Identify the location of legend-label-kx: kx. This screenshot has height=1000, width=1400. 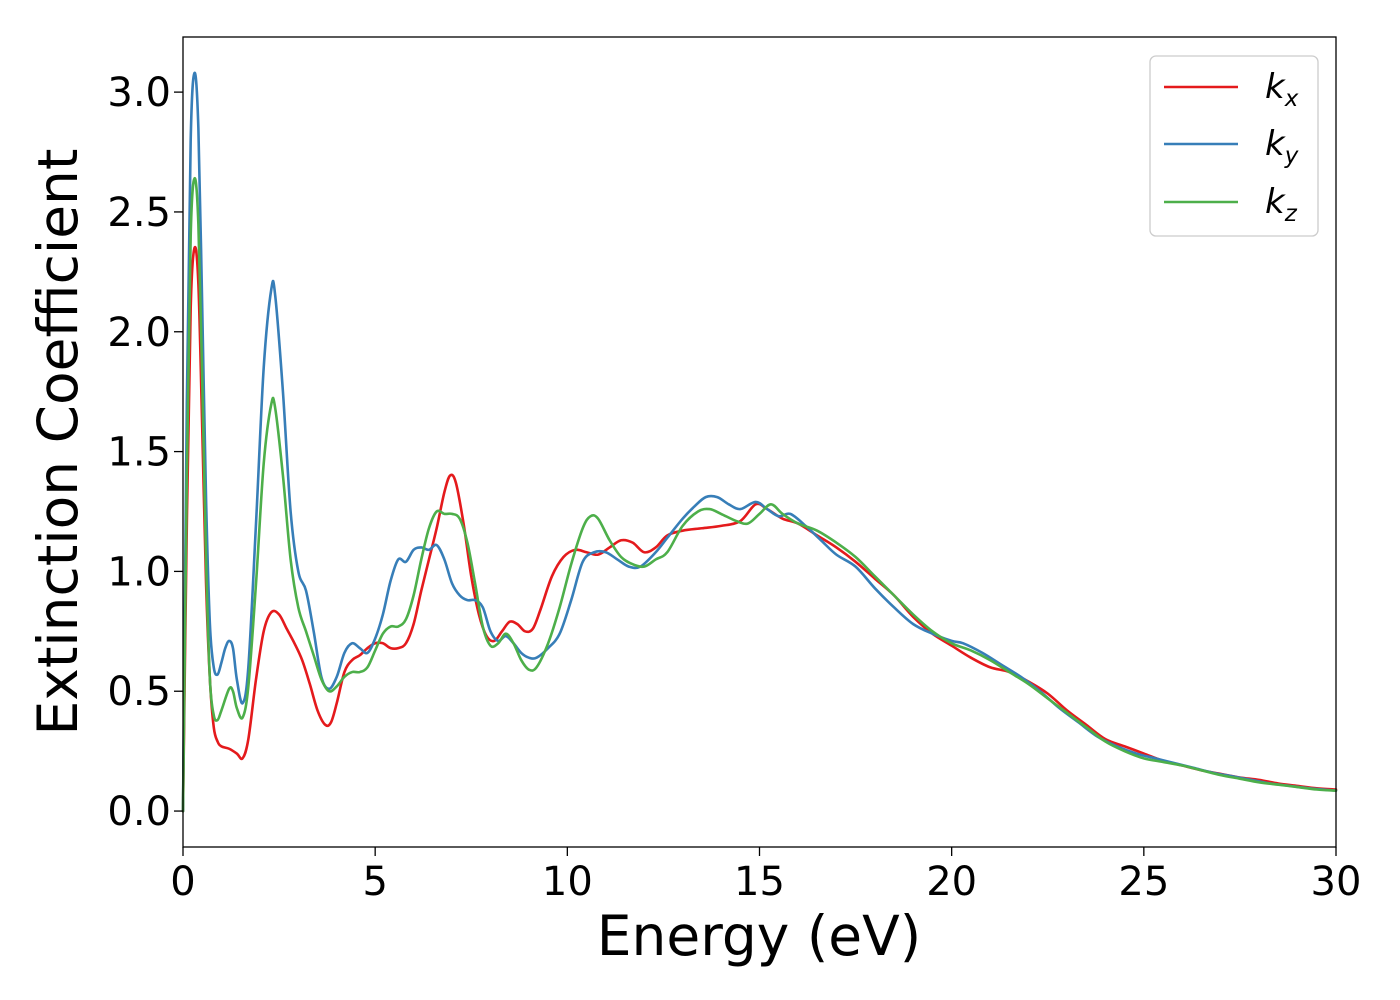
(1282, 89).